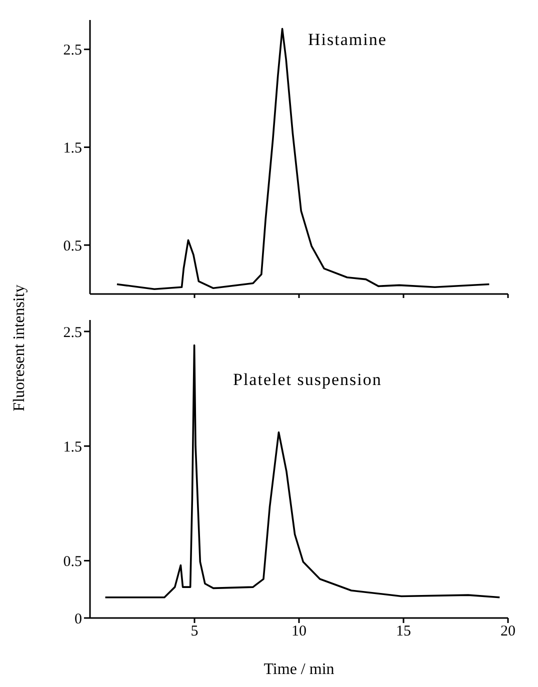 The height and width of the screenshot is (687, 538). I want to click on annotation: Platelet suspension, so click(307, 380).